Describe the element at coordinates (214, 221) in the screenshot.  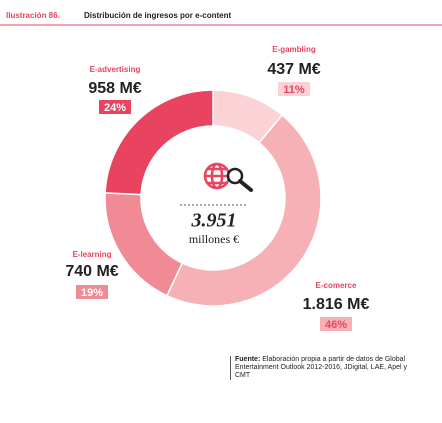
I see `center-value: 3.951` at that location.